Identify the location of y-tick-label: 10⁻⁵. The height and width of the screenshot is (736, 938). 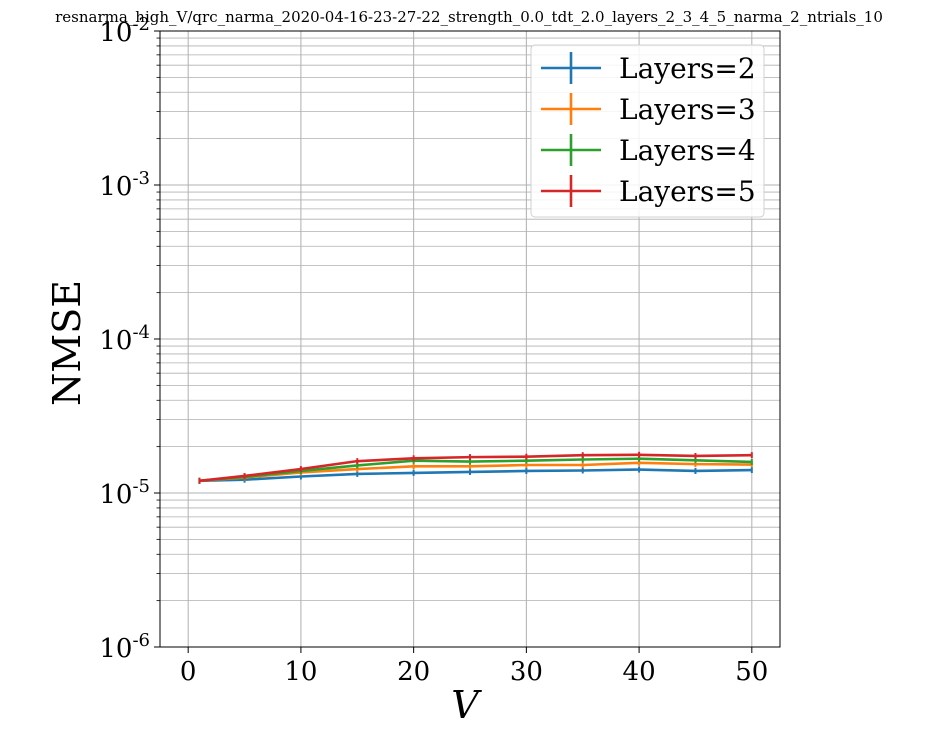
(124, 493).